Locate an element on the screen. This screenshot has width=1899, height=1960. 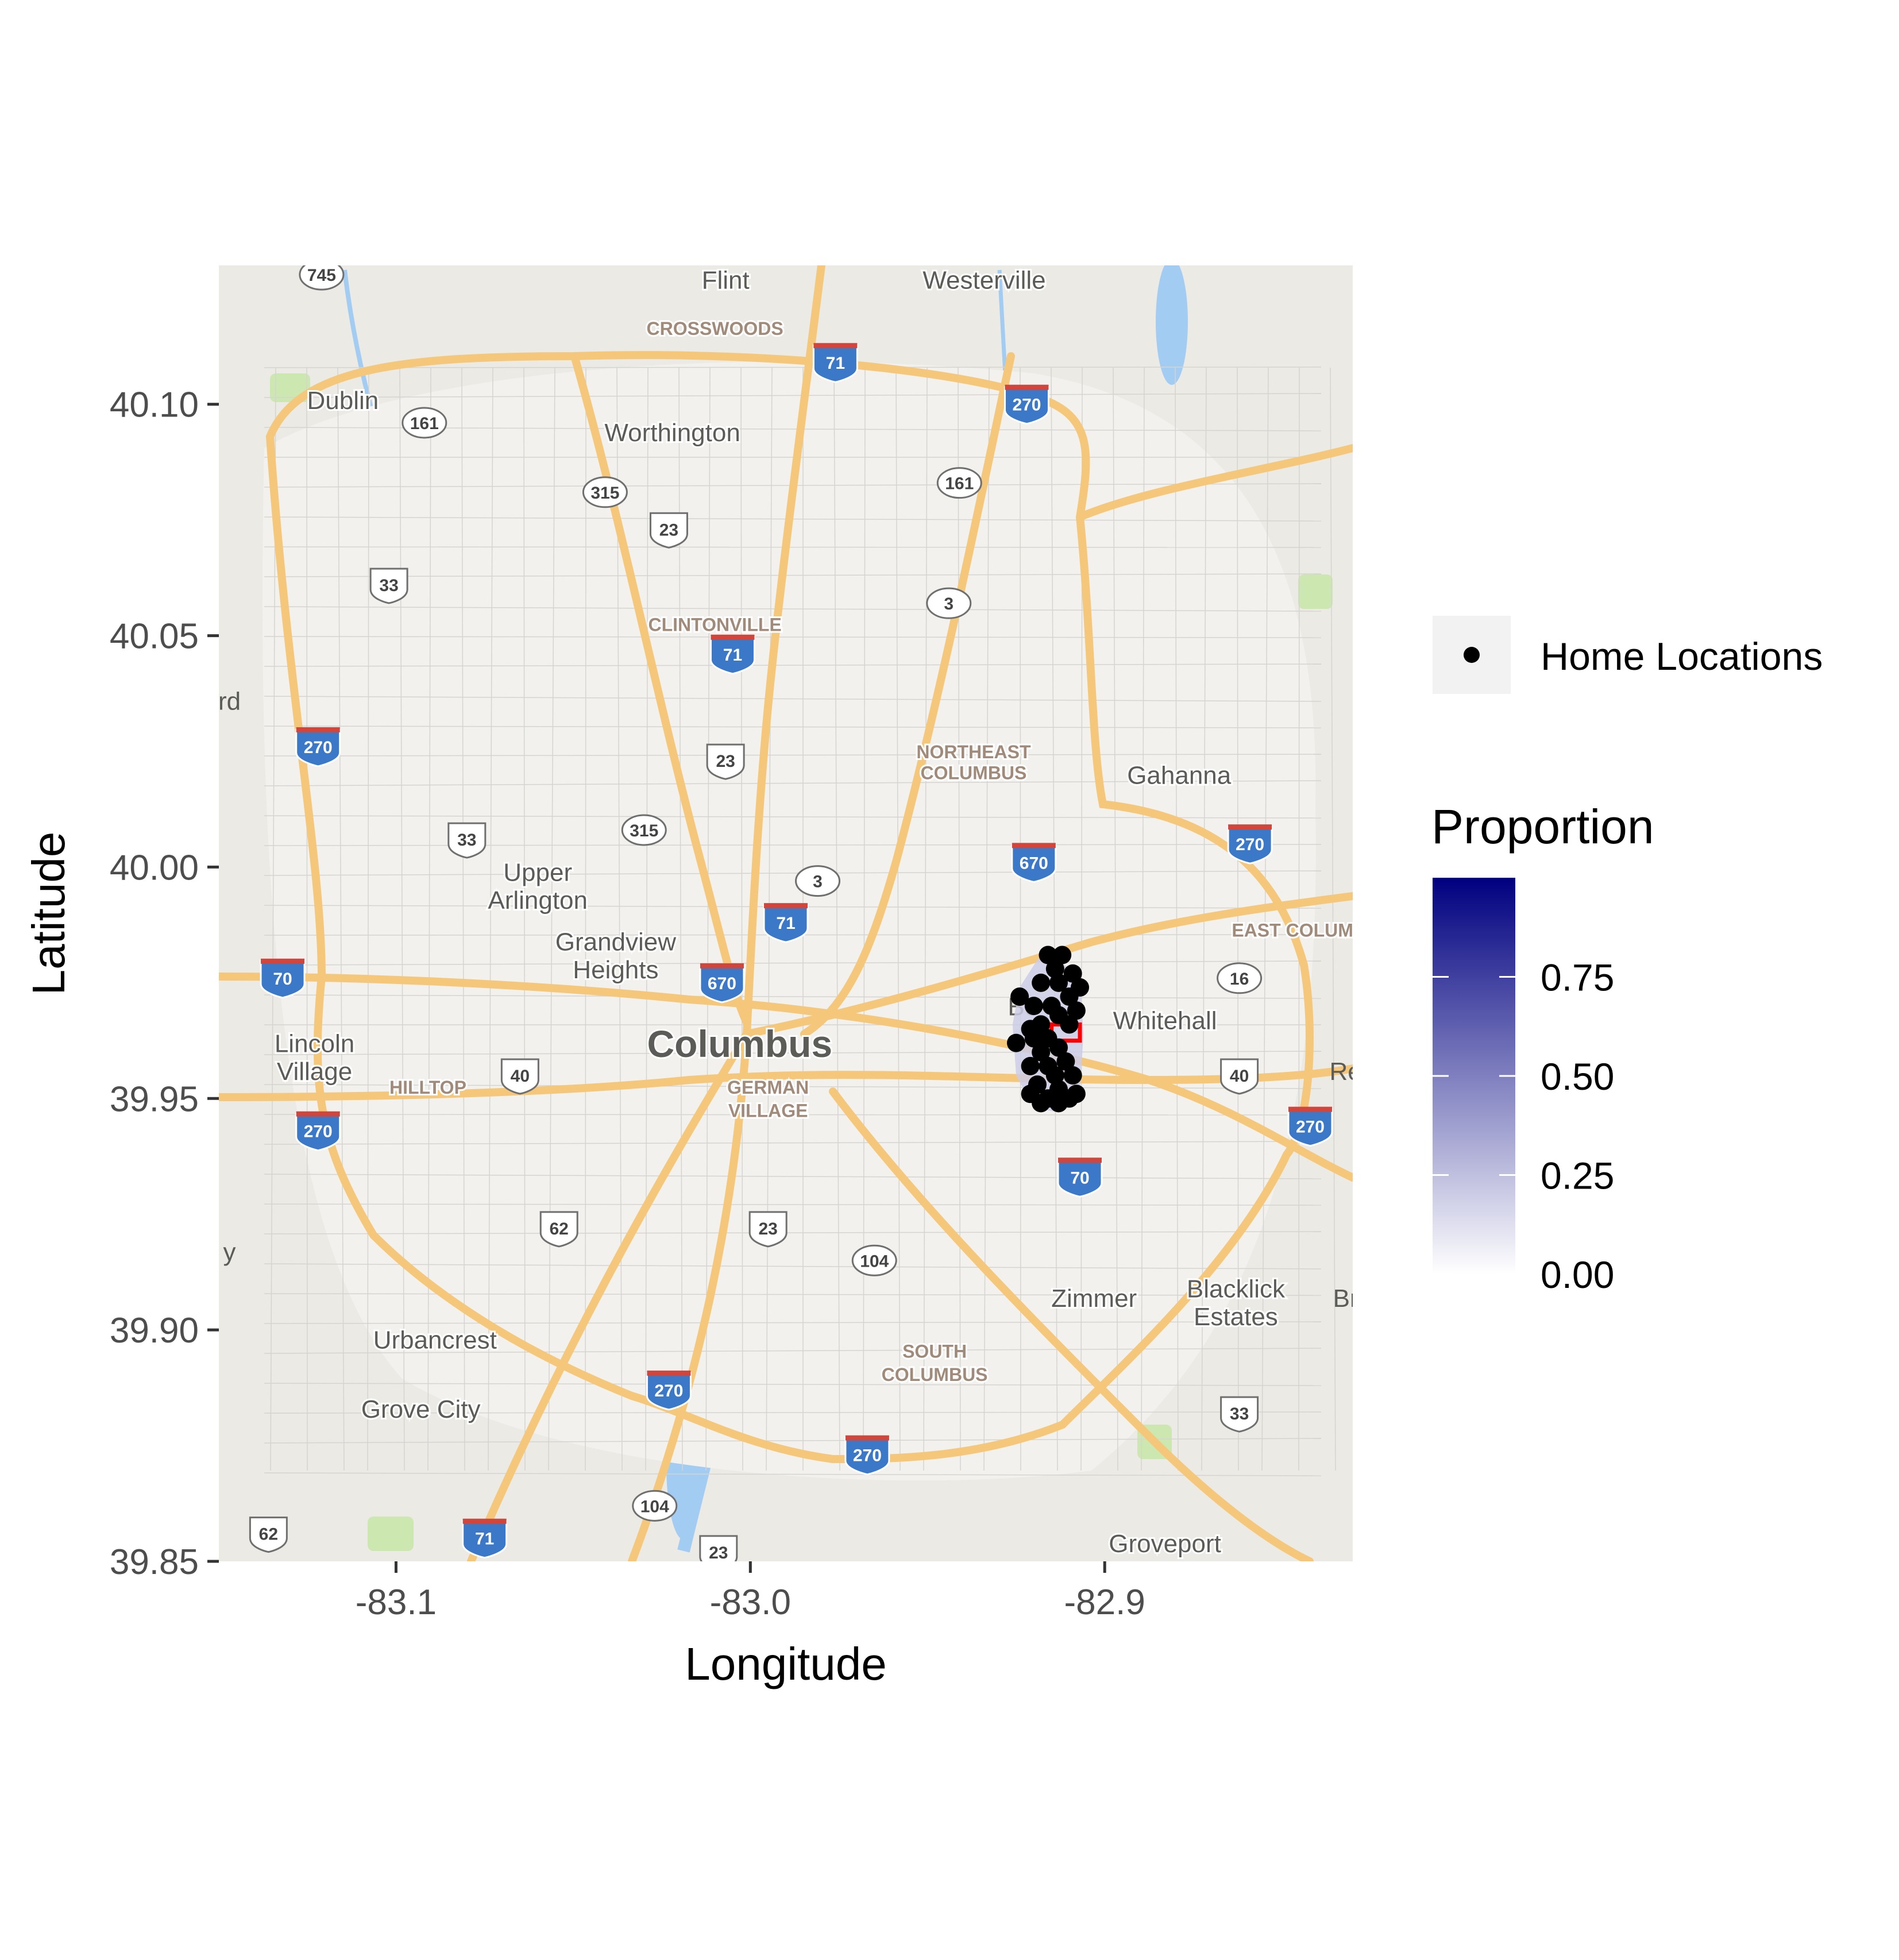
highway-shield-interstate: 670 is located at coordinates (722, 983).